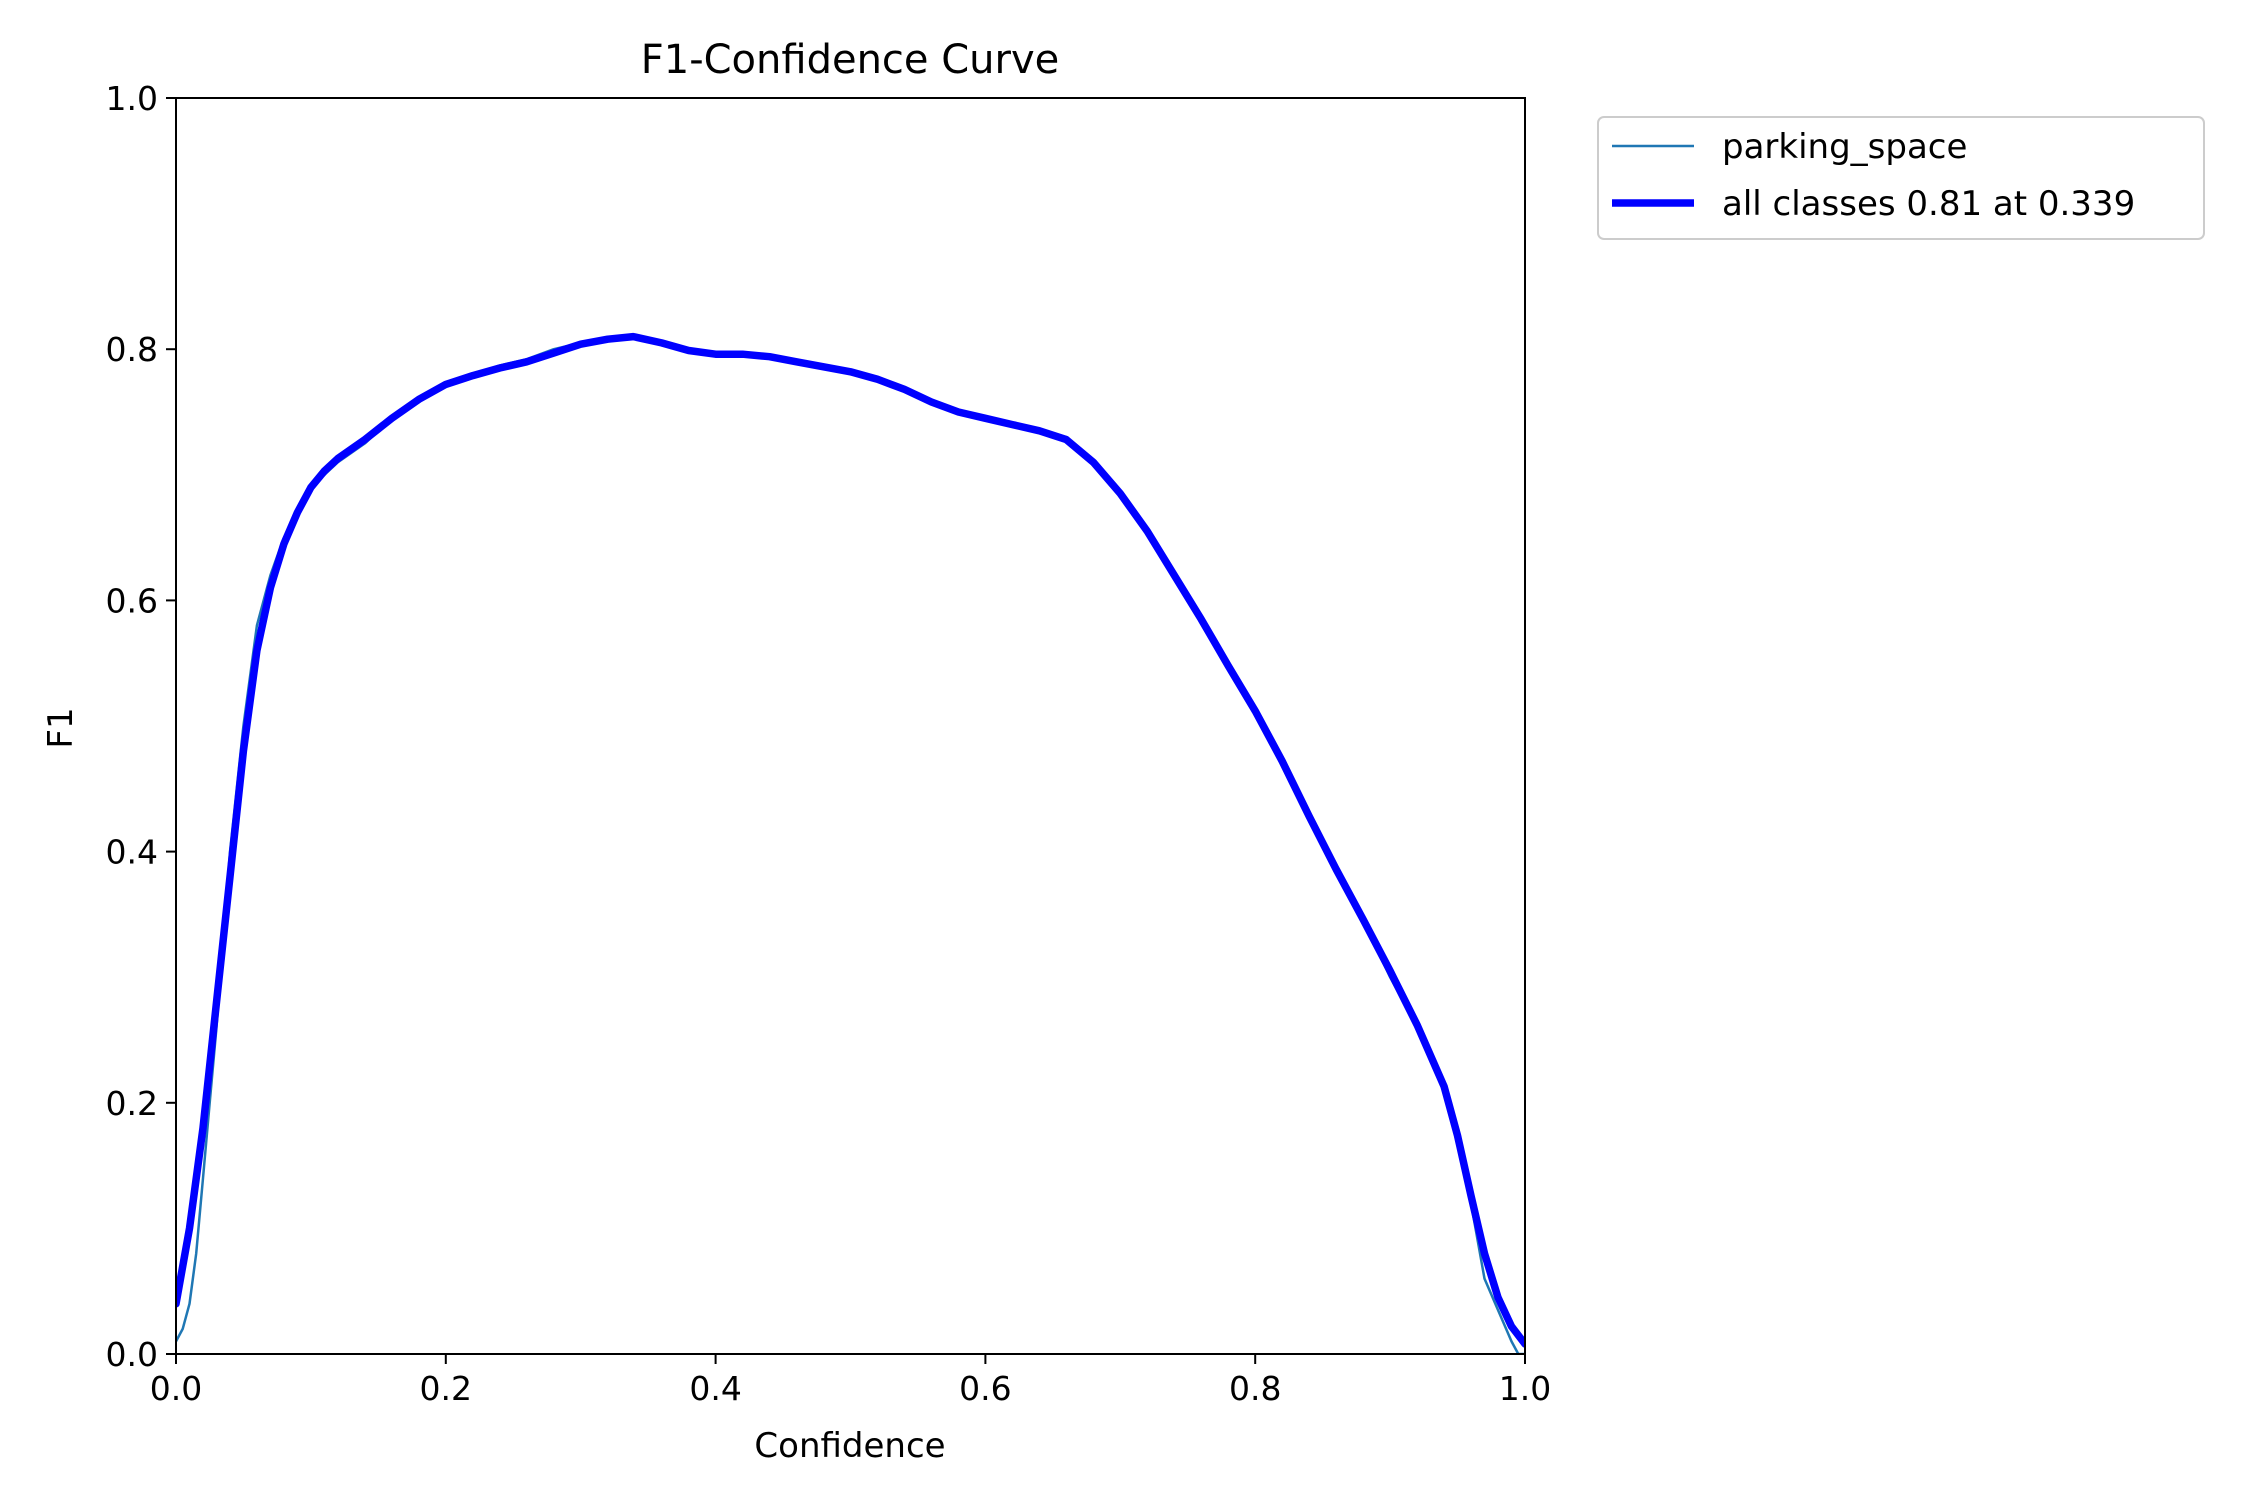 The image size is (2250, 1500). What do you see at coordinates (1901, 178) in the screenshot?
I see `legend-box` at bounding box center [1901, 178].